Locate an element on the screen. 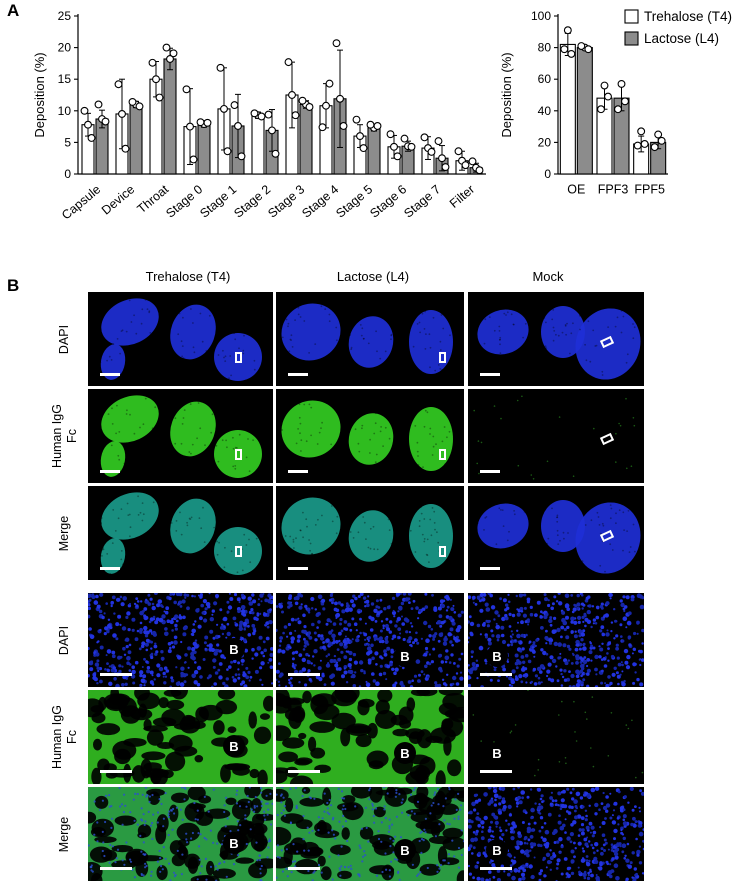  y-tick-label: 40 is located at coordinates (545, 111).